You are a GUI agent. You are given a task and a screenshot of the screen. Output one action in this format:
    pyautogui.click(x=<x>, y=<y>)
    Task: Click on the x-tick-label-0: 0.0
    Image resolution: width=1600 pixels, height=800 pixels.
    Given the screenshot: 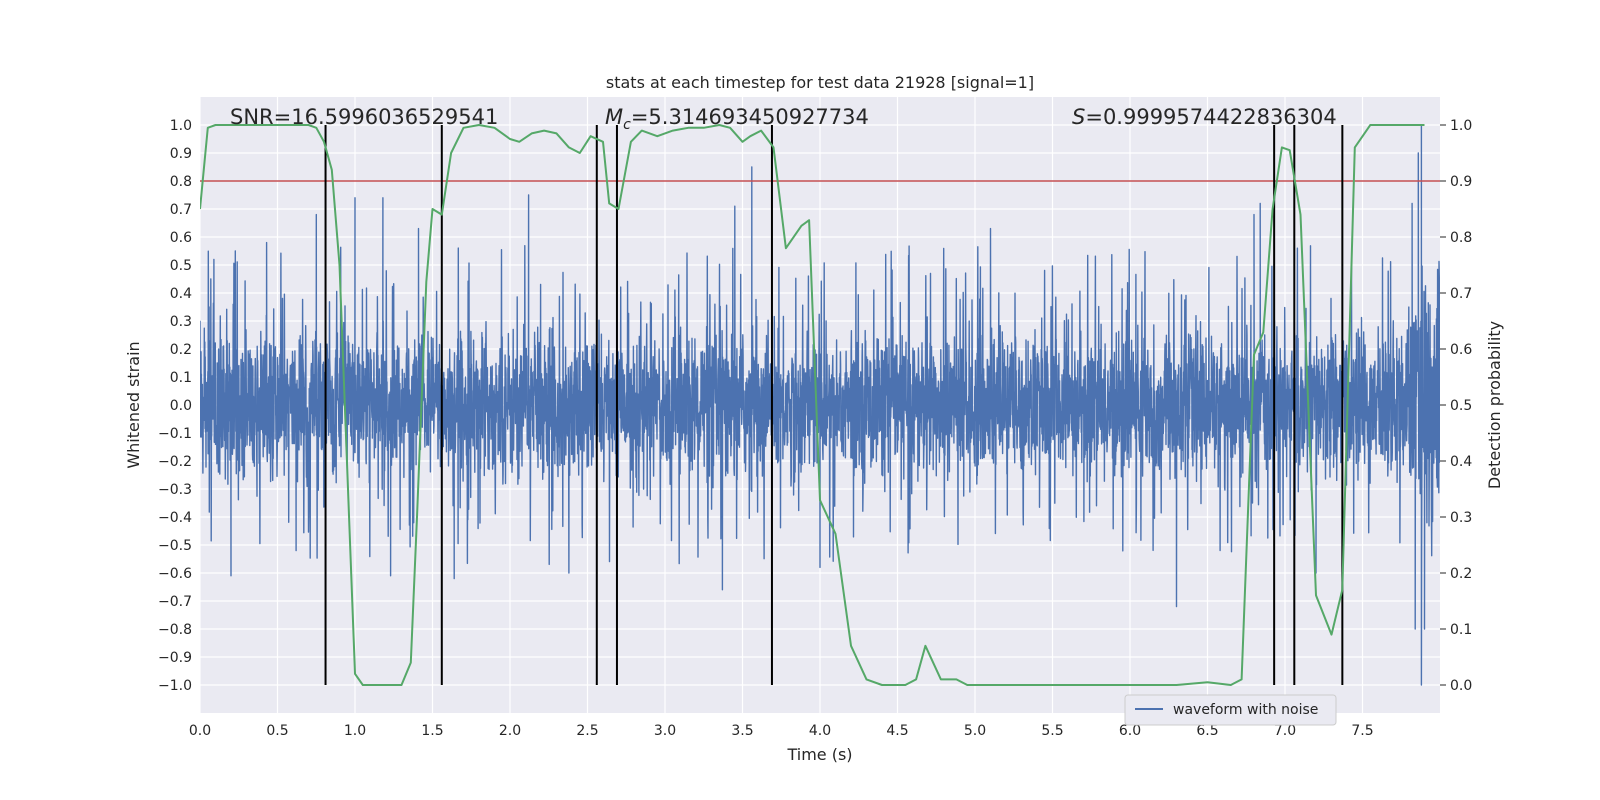 What is the action you would take?
    pyautogui.click(x=200, y=731)
    